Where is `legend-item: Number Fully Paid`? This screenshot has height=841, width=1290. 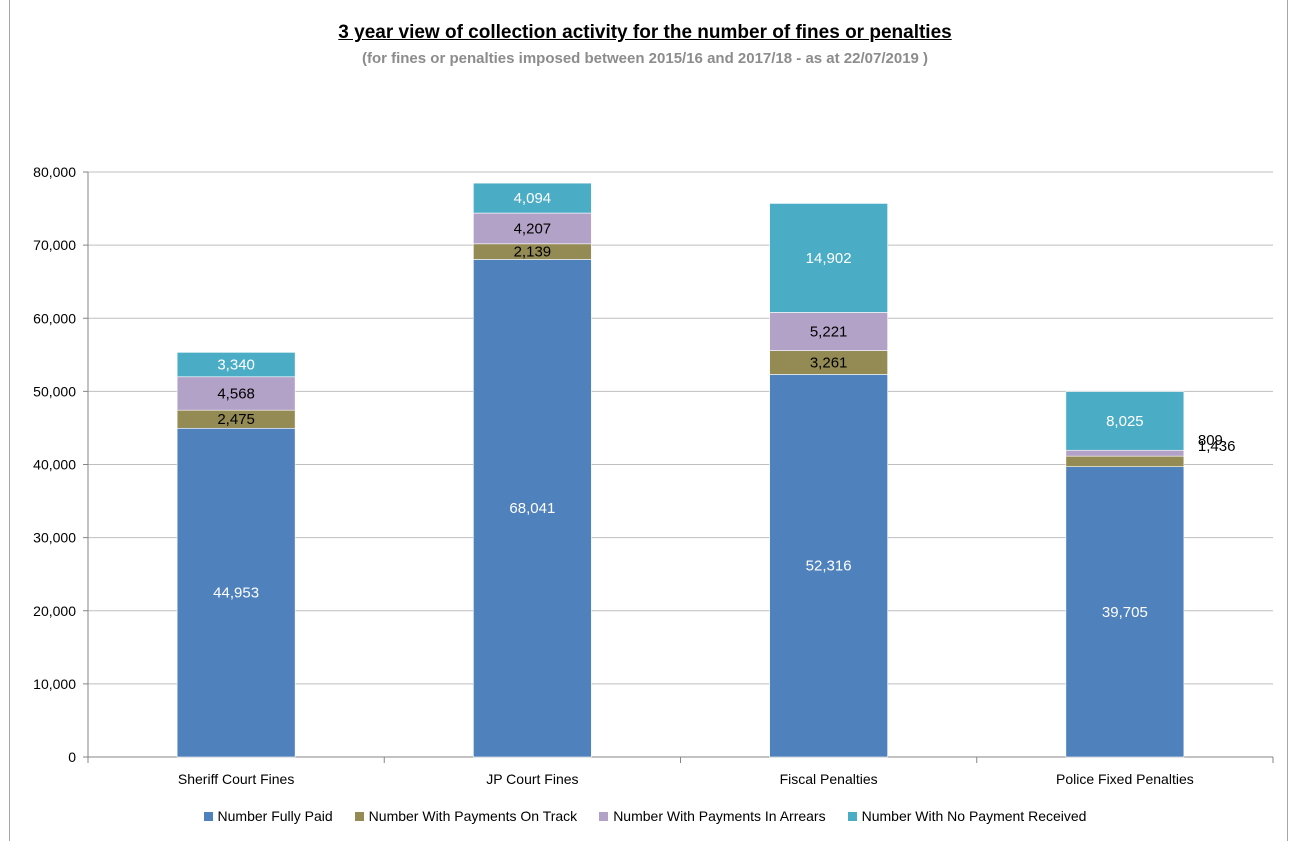
legend-item: Number Fully Paid is located at coordinates (268, 816).